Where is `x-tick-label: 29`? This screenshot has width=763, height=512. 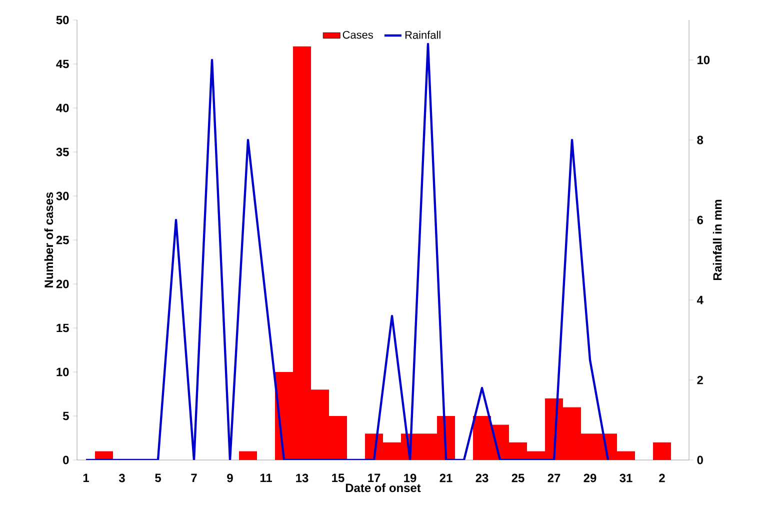 x-tick-label: 29 is located at coordinates (590, 478).